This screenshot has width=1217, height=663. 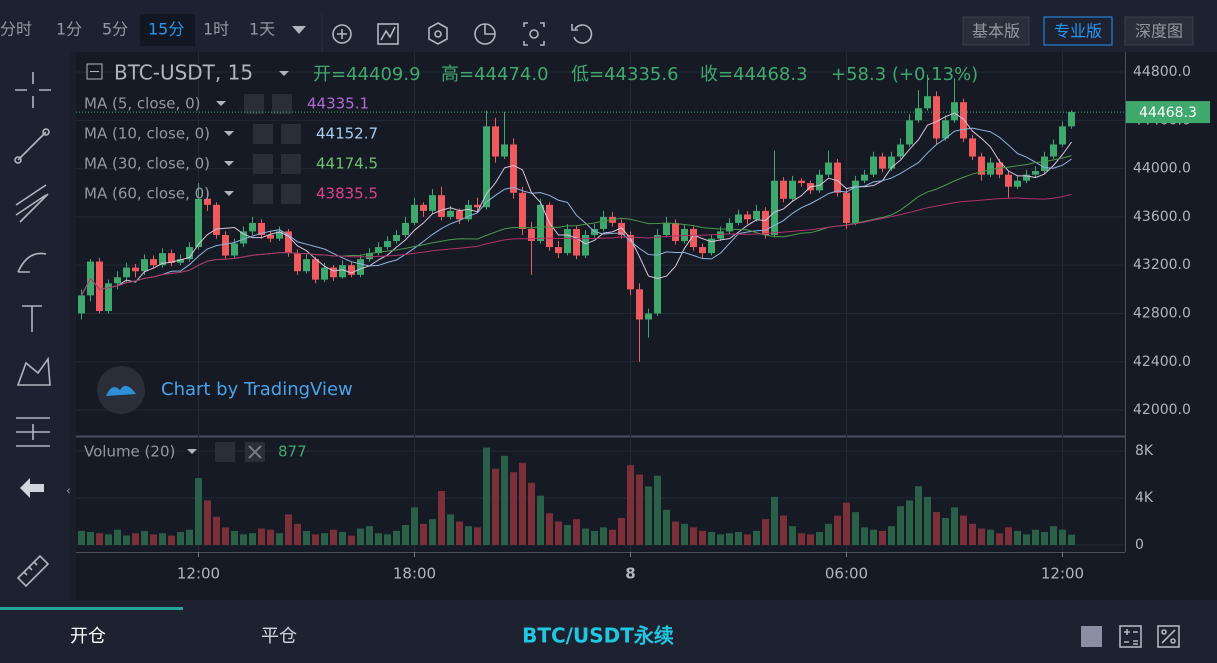 What do you see at coordinates (1162, 72) in the screenshot?
I see `y-tick-label: 44800.0` at bounding box center [1162, 72].